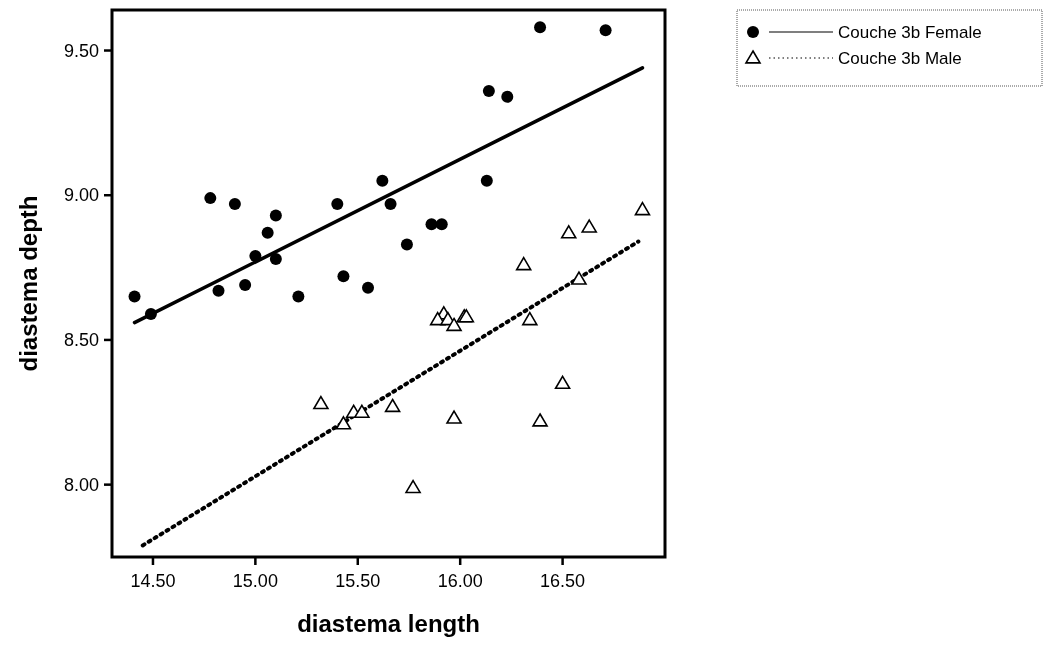 This screenshot has height=652, width=1050. Describe the element at coordinates (28, 283) in the screenshot. I see `y-axis-title: diastema depth` at that location.